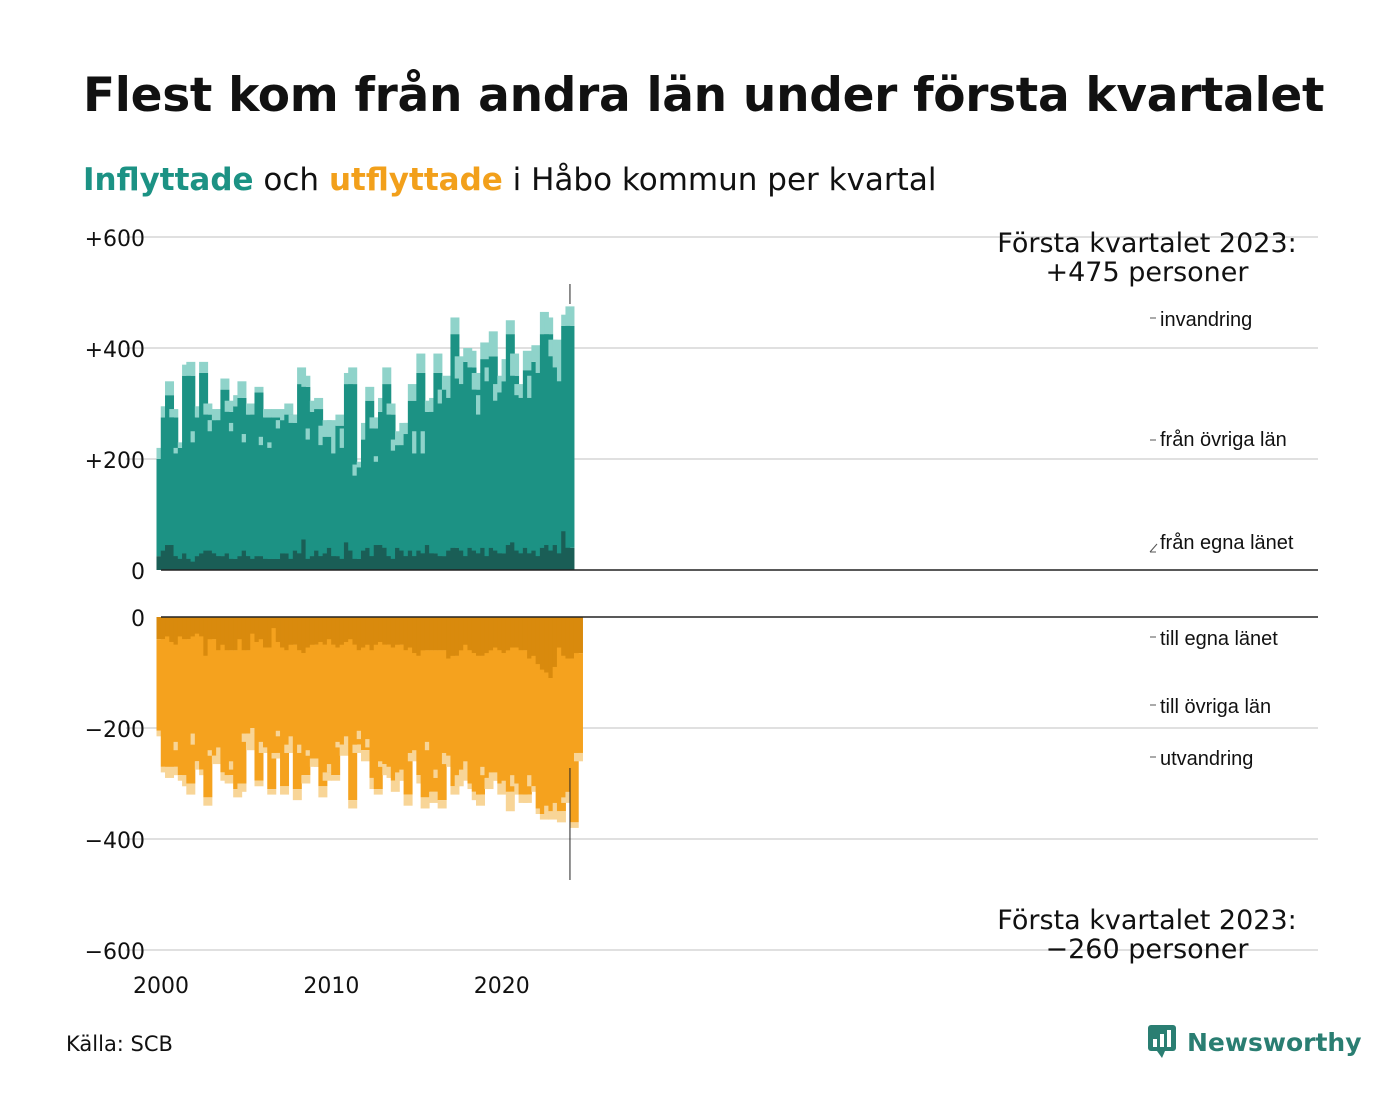 The width and height of the screenshot is (1400, 1120). What do you see at coordinates (115, 730) in the screenshot?
I see `y-tick-label: −200` at bounding box center [115, 730].